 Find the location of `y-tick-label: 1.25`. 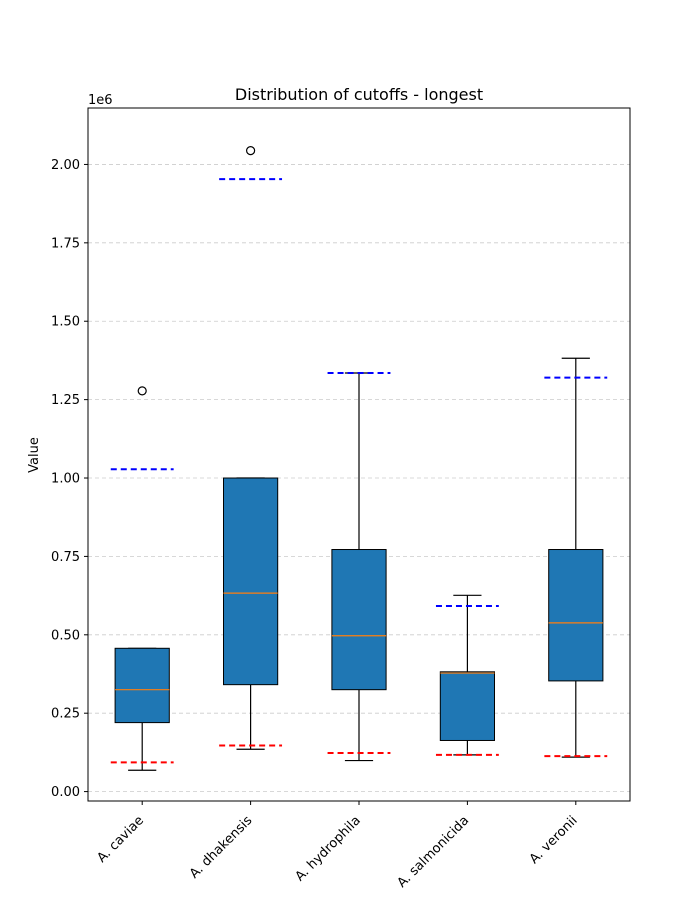

y-tick-label: 1.25 is located at coordinates (65, 400).